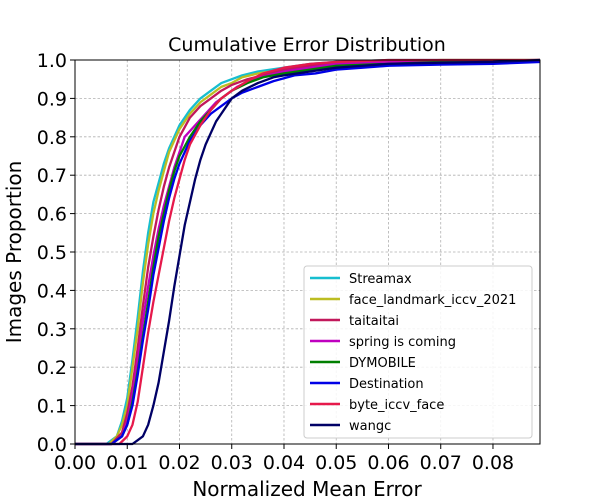  Describe the element at coordinates (127, 463) in the screenshot. I see `x-tick-label: 0.01` at that location.